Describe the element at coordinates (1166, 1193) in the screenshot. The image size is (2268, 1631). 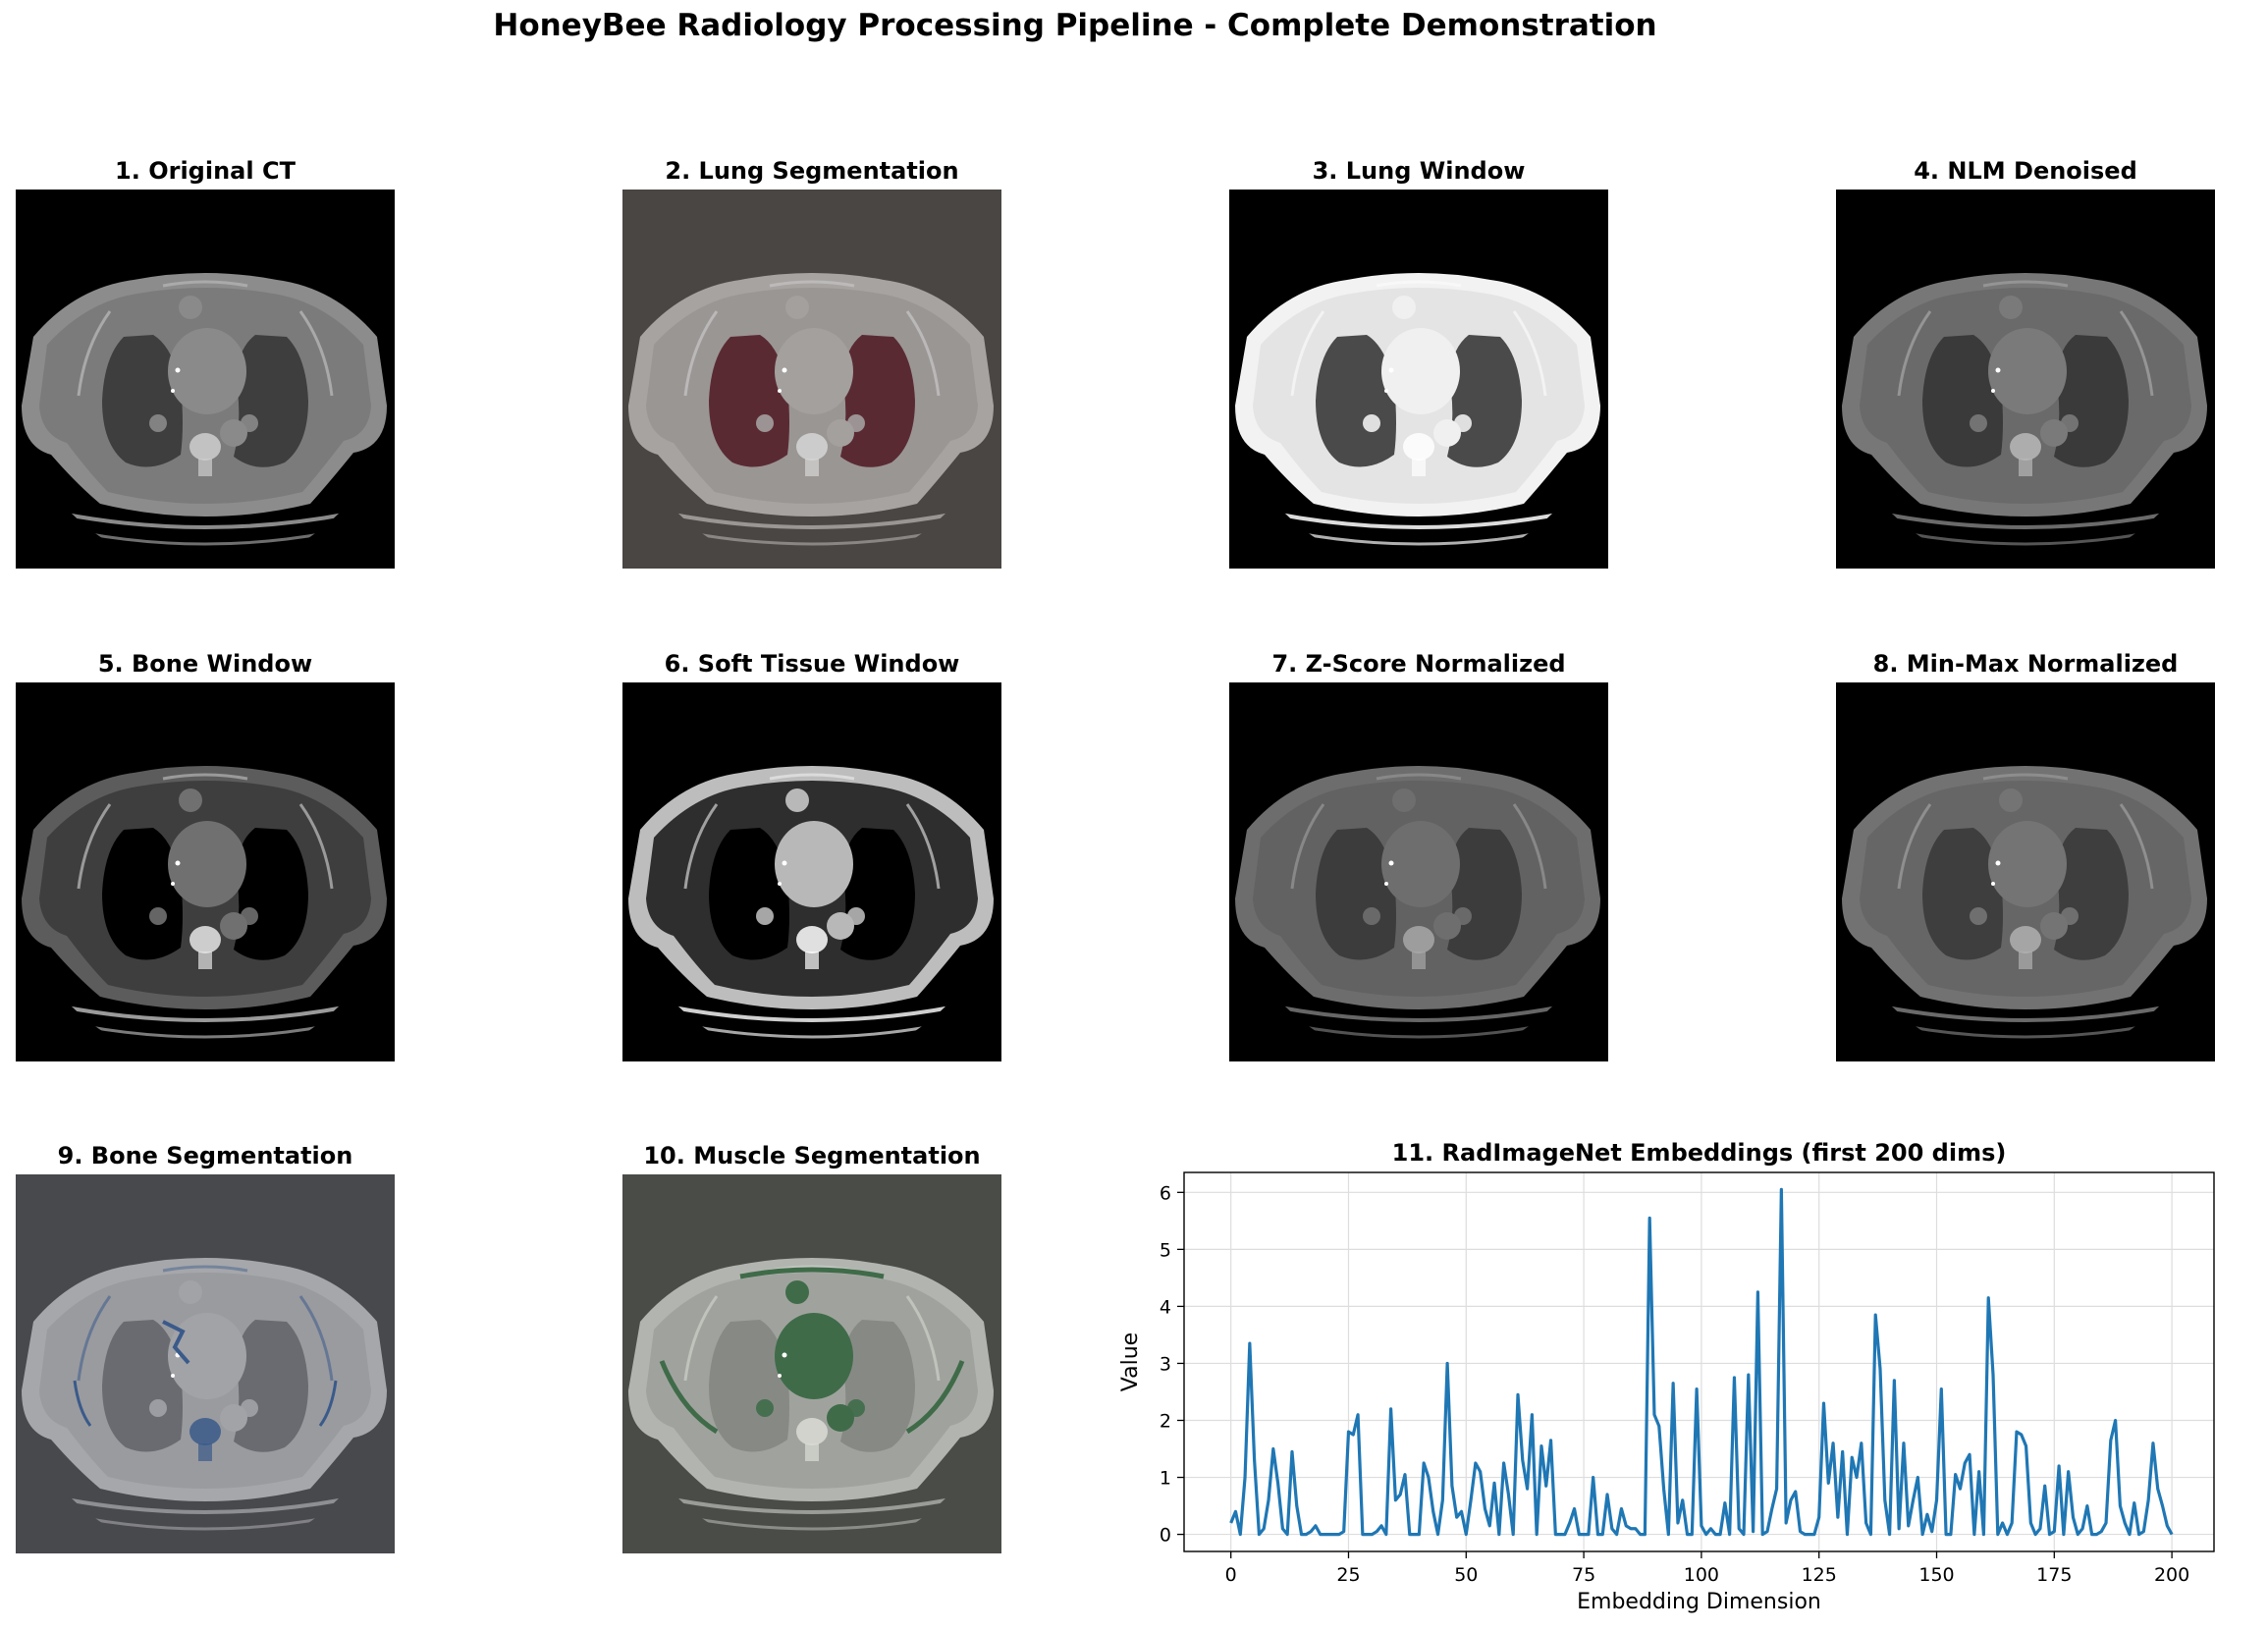
I see `y-tick-label: 6` at that location.